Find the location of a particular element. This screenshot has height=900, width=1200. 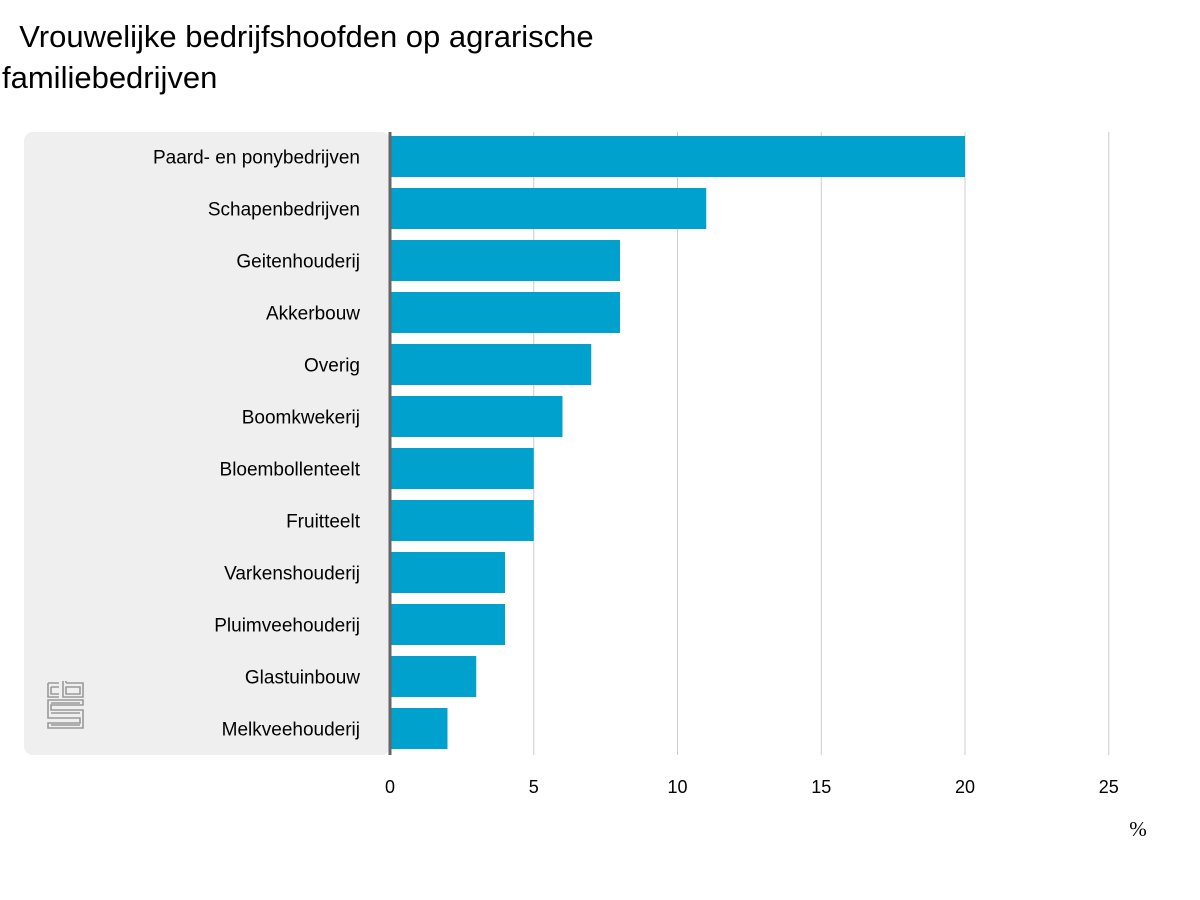

category-label: Fruitteelt is located at coordinates (323, 522).